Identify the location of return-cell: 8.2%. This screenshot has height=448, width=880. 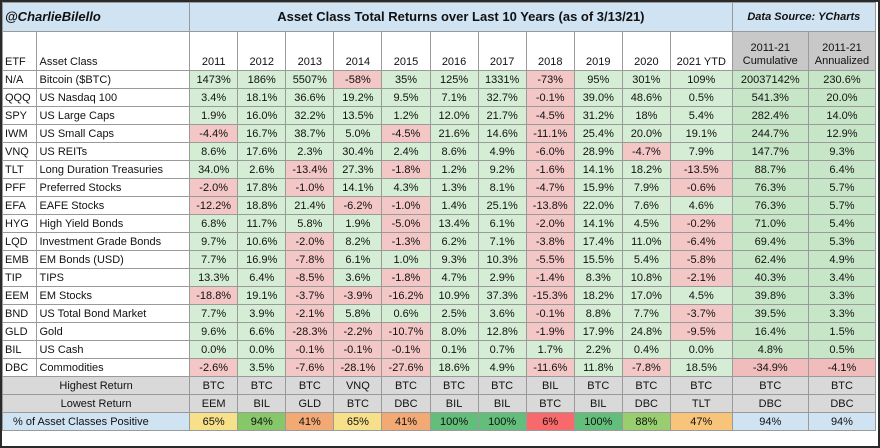
(358, 241).